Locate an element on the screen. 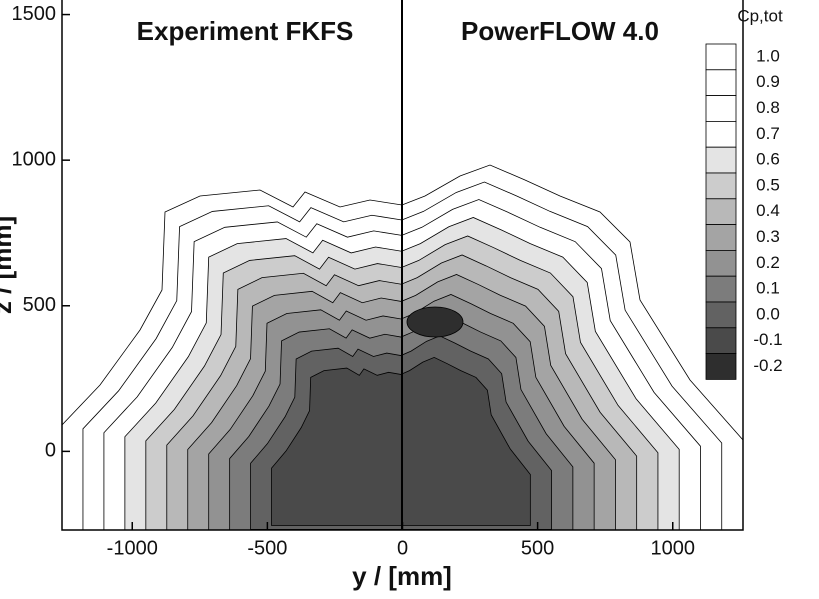 The width and height of the screenshot is (819, 599). panel-title: PowerFLOW 4.0 is located at coordinates (560, 31).